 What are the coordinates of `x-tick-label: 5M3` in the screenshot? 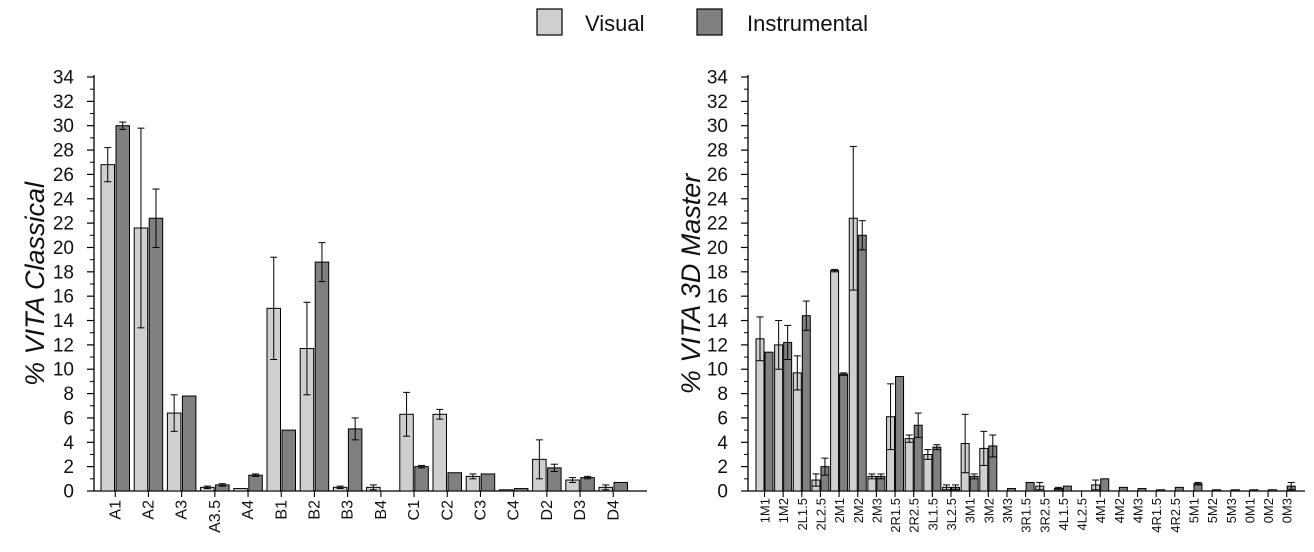 It's located at (1231, 510).